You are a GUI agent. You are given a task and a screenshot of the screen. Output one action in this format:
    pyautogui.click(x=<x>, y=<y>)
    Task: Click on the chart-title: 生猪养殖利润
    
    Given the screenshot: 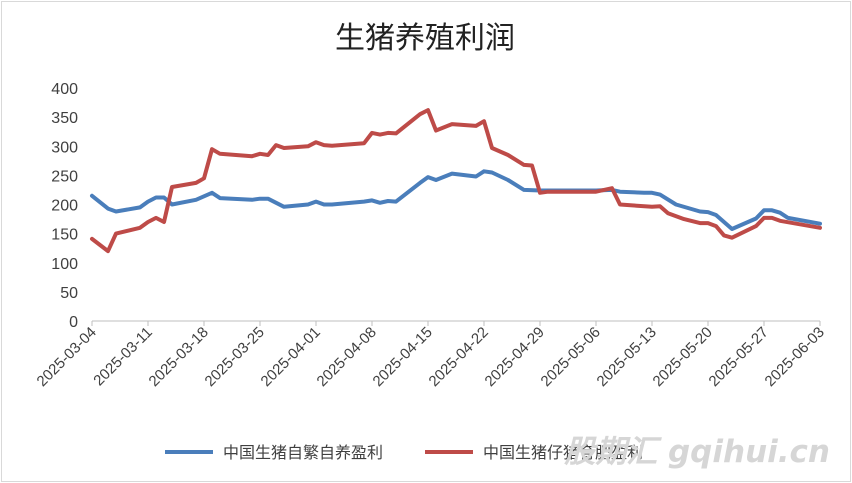 What is the action you would take?
    pyautogui.click(x=425, y=38)
    